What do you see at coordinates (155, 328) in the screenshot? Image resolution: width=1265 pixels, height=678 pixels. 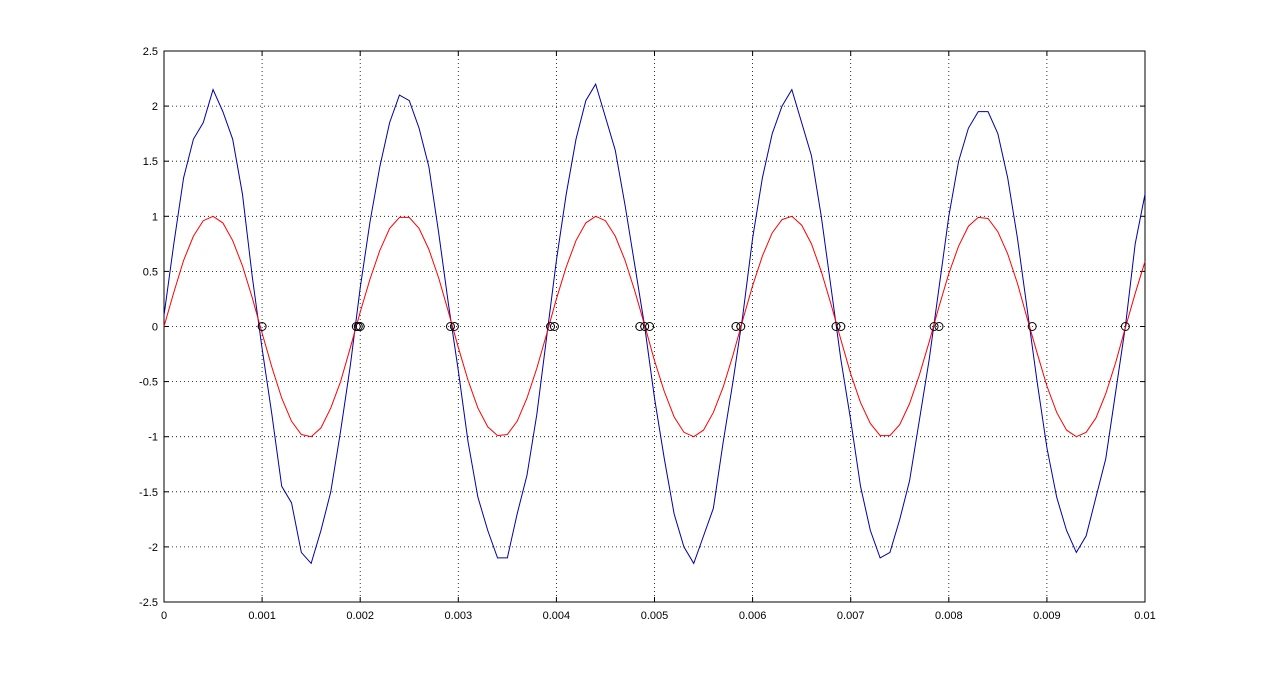 I see `y-tick-label: 0` at bounding box center [155, 328].